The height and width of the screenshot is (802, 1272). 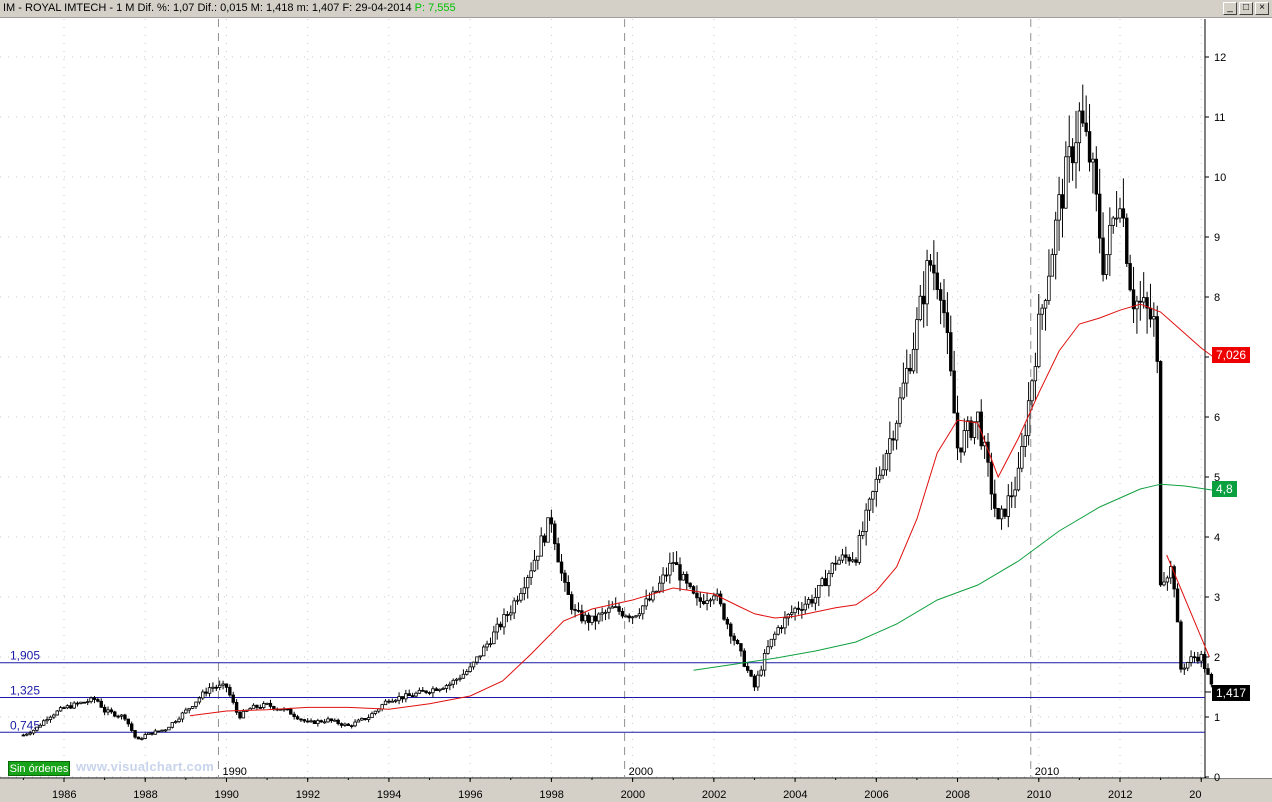 I want to click on dif-label: Dif.:, so click(x=207, y=8).